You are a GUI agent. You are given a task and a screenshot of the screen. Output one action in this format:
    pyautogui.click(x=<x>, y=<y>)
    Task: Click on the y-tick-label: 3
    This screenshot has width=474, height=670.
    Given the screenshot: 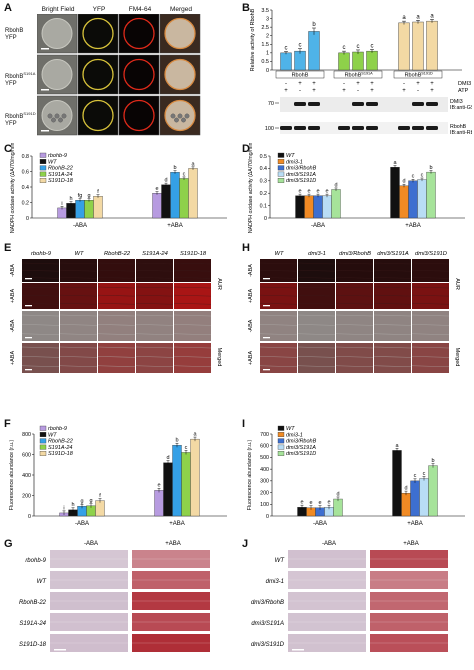 What is the action you would take?
    pyautogui.click(x=267, y=19)
    